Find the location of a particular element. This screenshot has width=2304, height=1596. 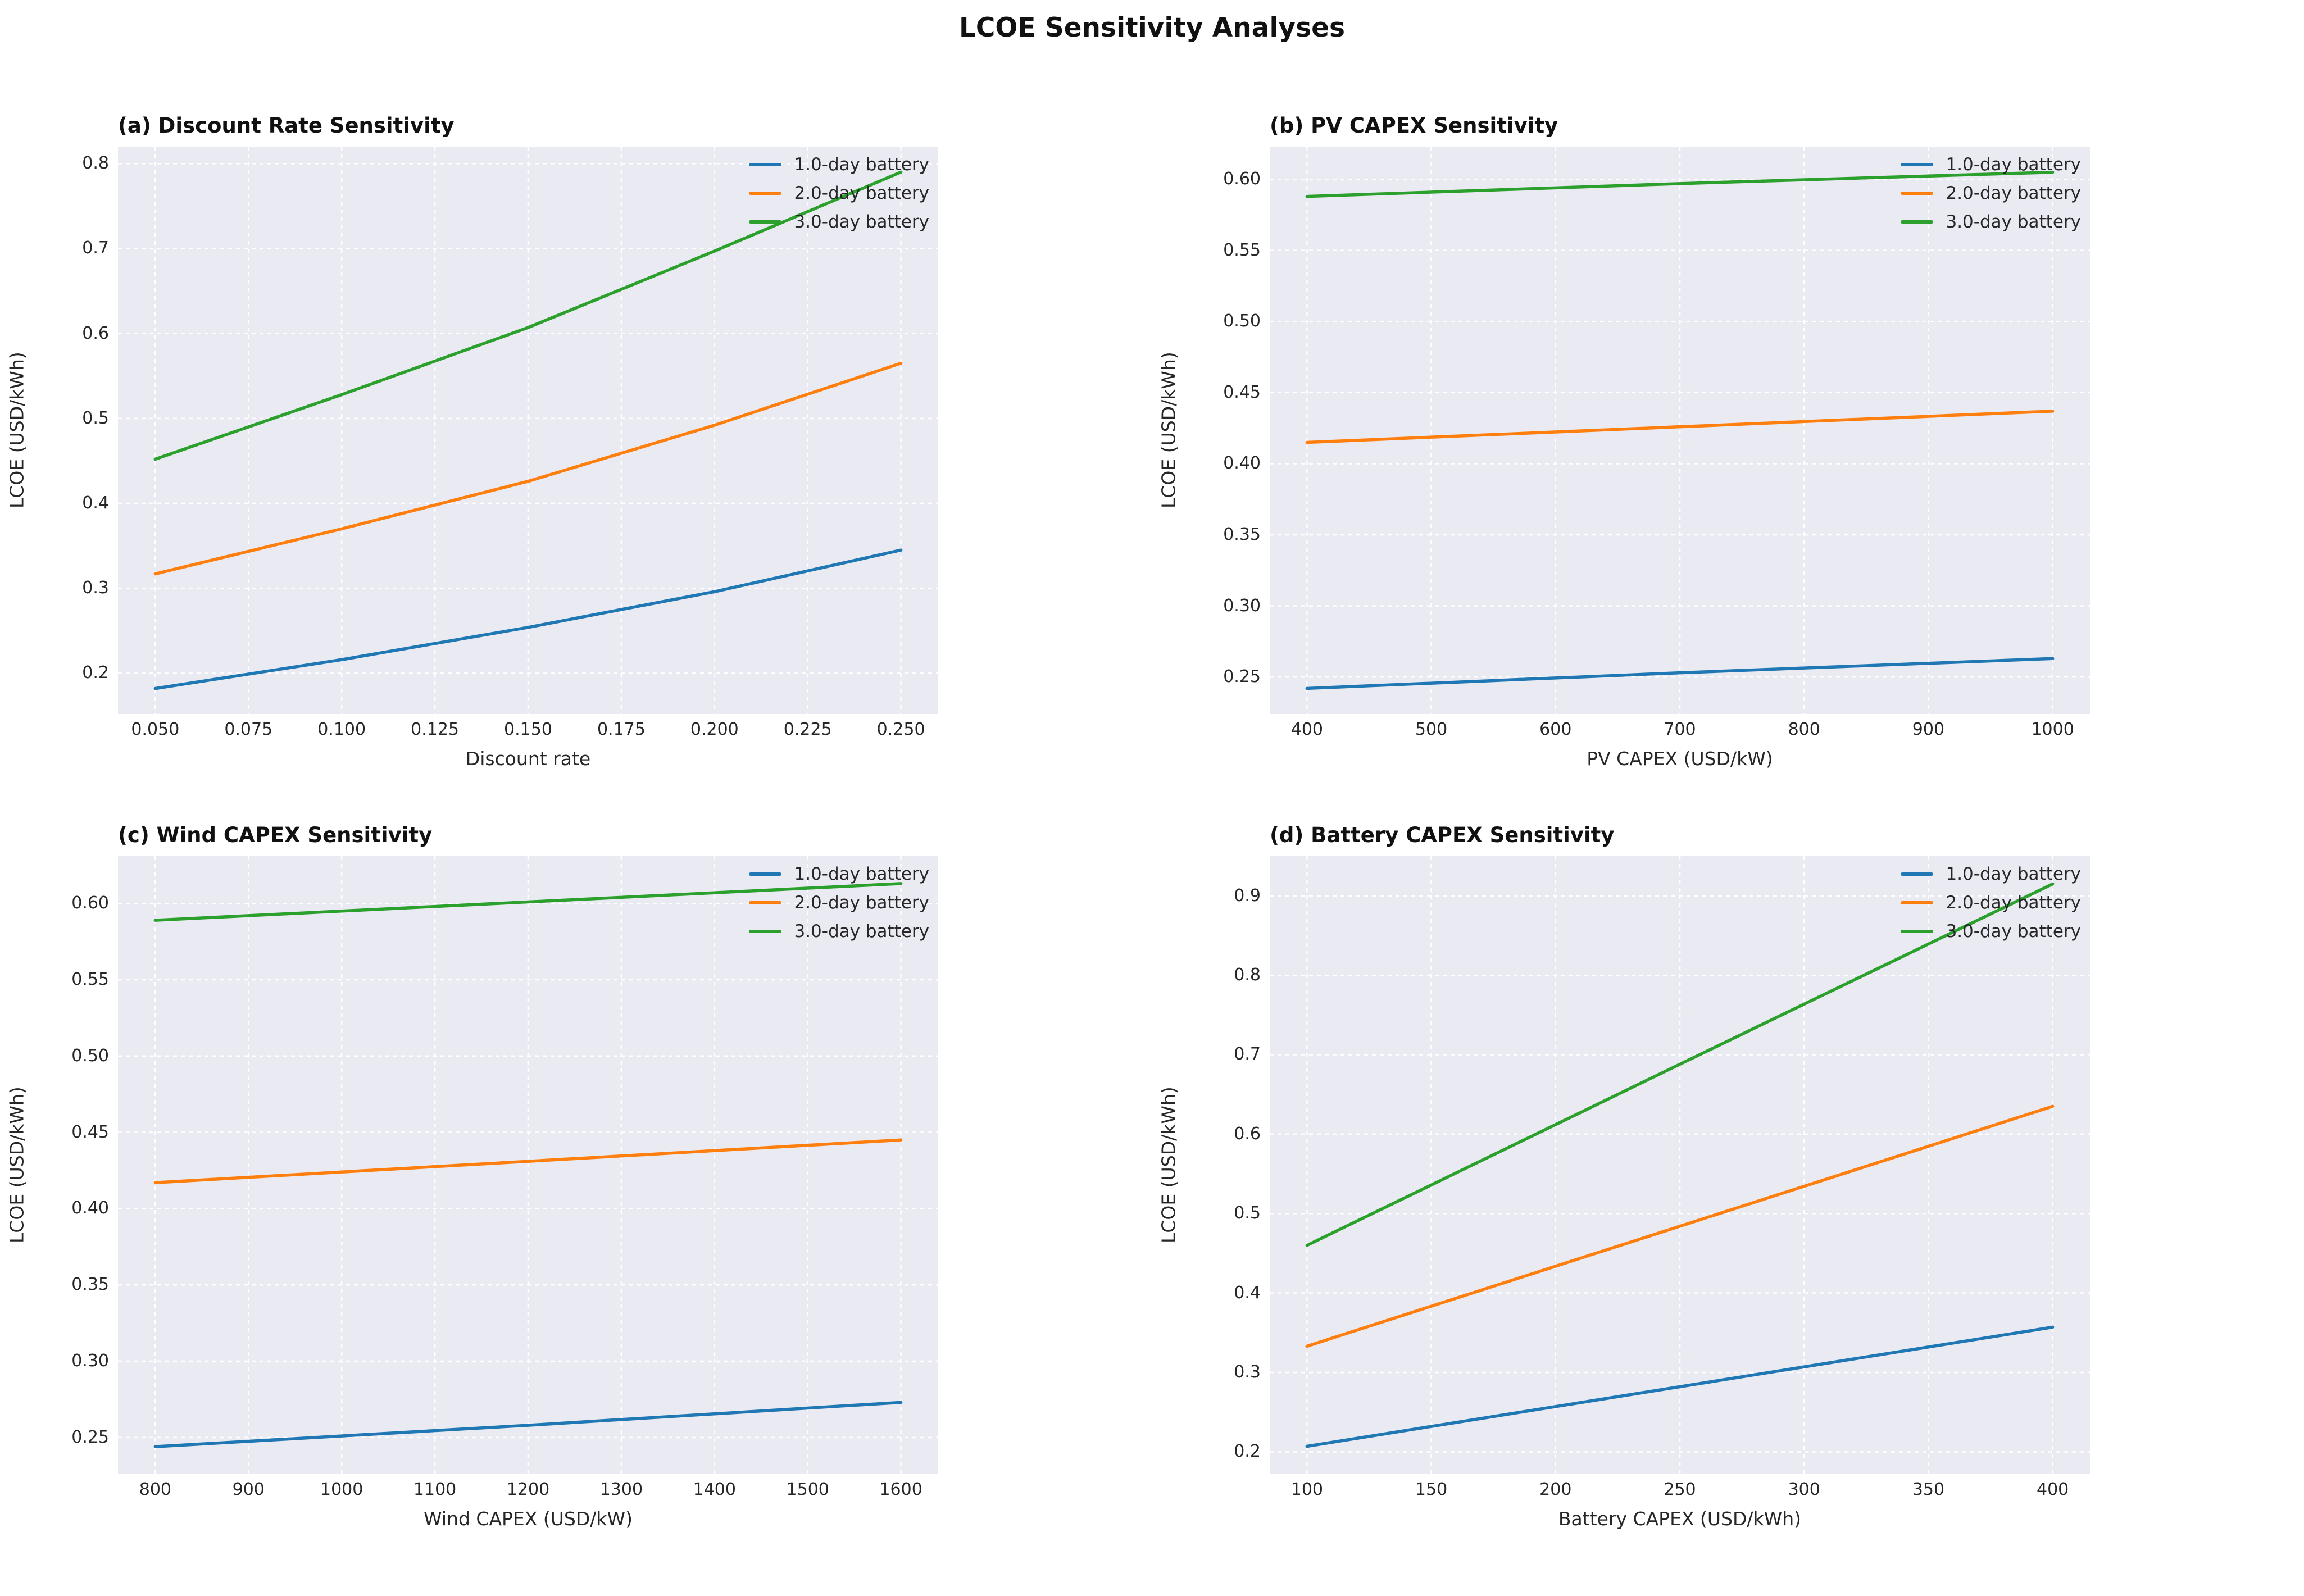

x-tick-label: 1600 is located at coordinates (900, 1489).